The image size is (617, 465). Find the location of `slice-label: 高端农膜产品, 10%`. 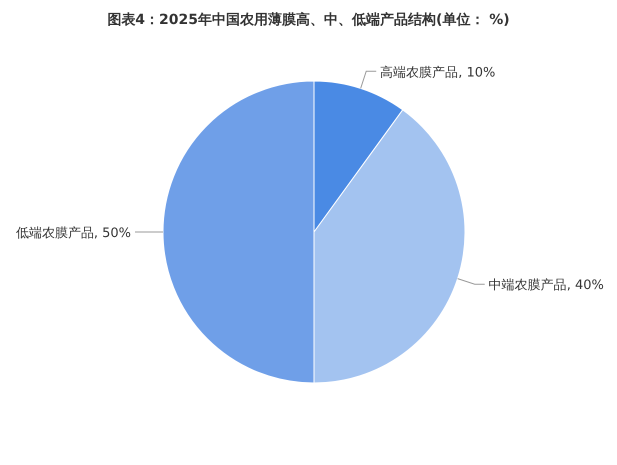

slice-label: 高端农膜产品, 10% is located at coordinates (438, 72).